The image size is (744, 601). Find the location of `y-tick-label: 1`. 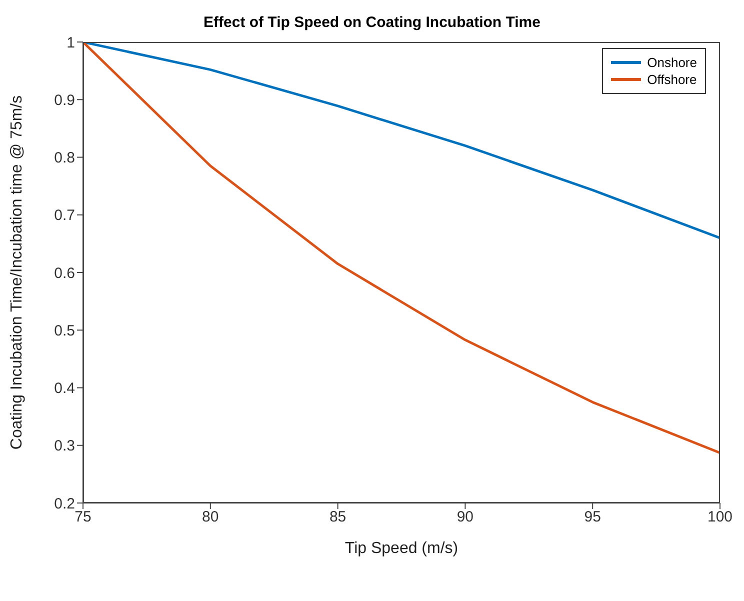

y-tick-label: 1 is located at coordinates (70, 43).